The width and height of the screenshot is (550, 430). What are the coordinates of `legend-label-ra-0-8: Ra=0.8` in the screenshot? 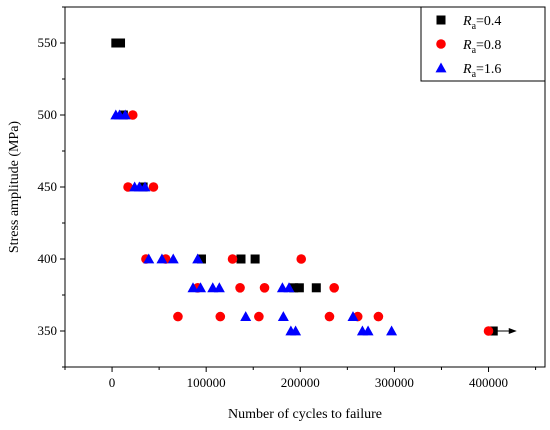 It's located at (481, 47).